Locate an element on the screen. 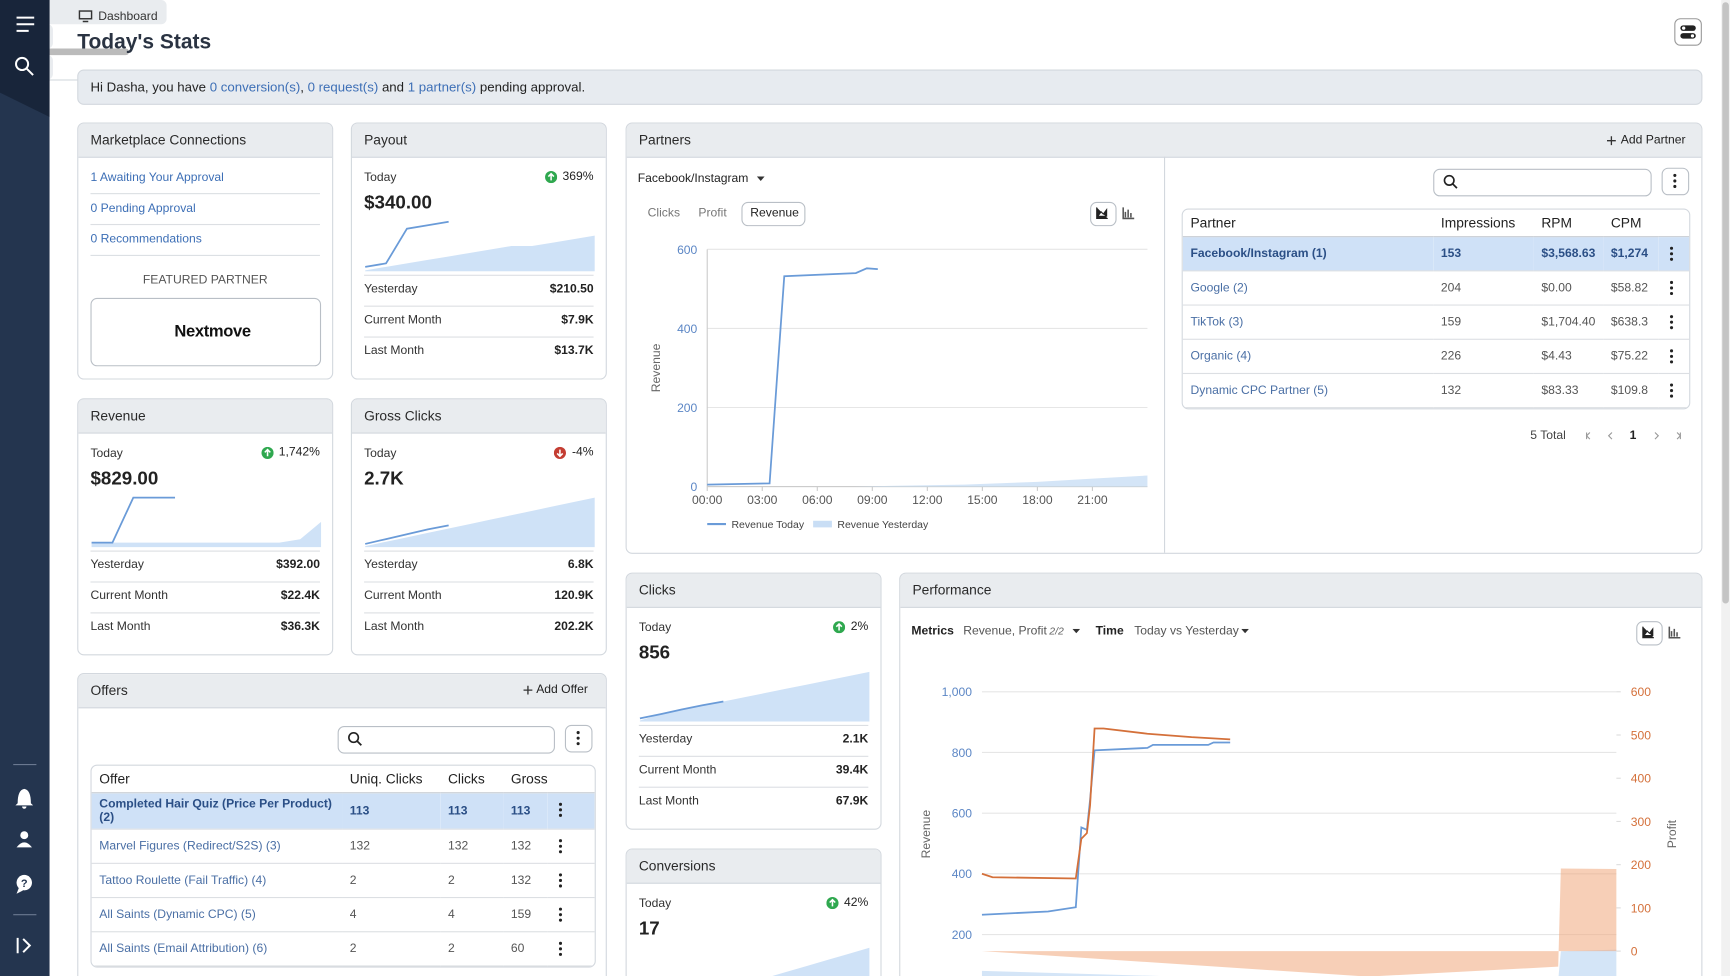 This screenshot has width=1730, height=976. table-row: TikTok (3) 159 $1,704.40 $638.3 is located at coordinates (1436, 322).